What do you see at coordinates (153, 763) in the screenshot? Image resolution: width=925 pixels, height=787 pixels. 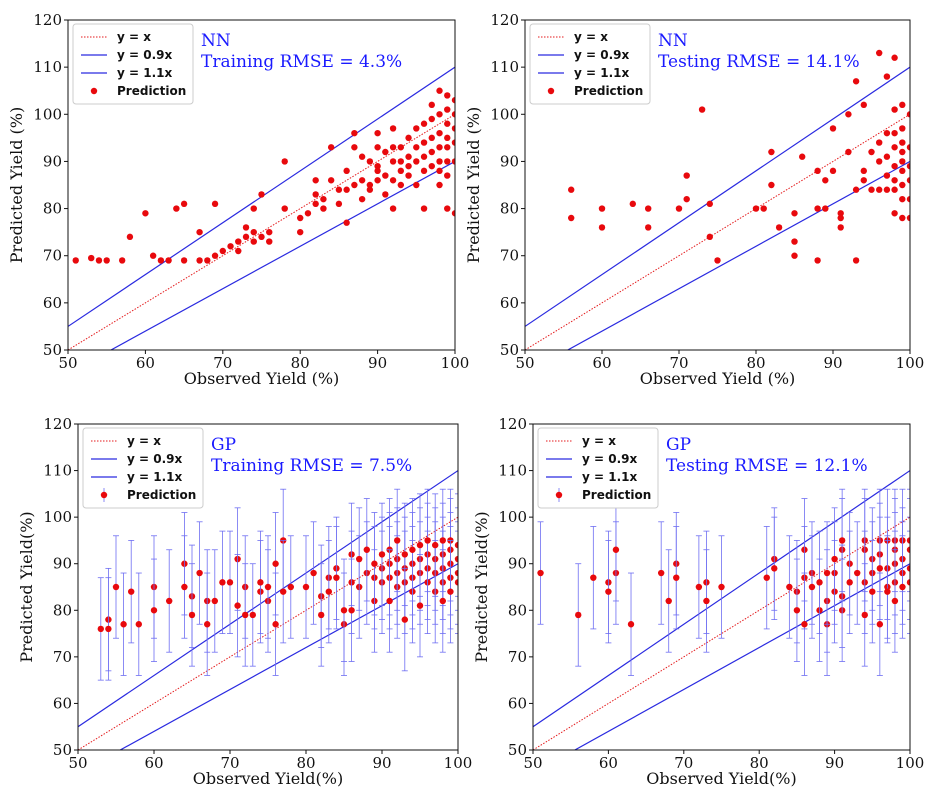 I see `x-tick-label: 60` at bounding box center [153, 763].